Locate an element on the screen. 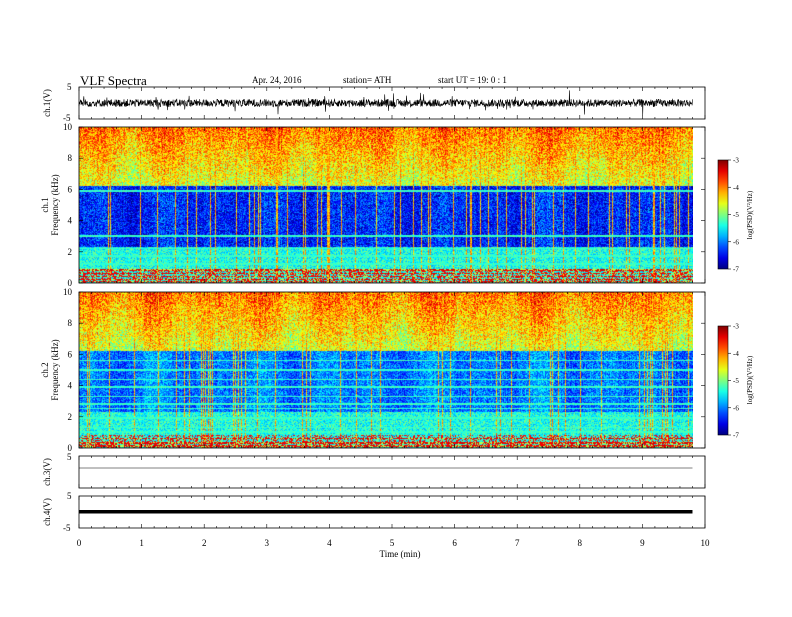 The height and width of the screenshot is (617, 792). x-ticklabel: 5 is located at coordinates (392, 543).